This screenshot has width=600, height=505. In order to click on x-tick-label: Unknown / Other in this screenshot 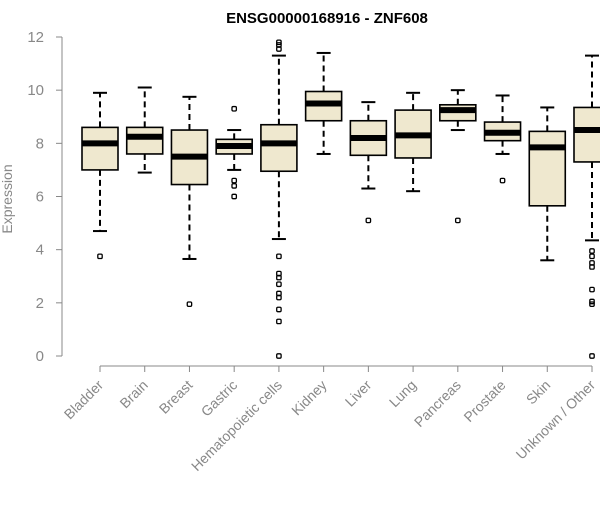, I will do `click(556, 420)`.